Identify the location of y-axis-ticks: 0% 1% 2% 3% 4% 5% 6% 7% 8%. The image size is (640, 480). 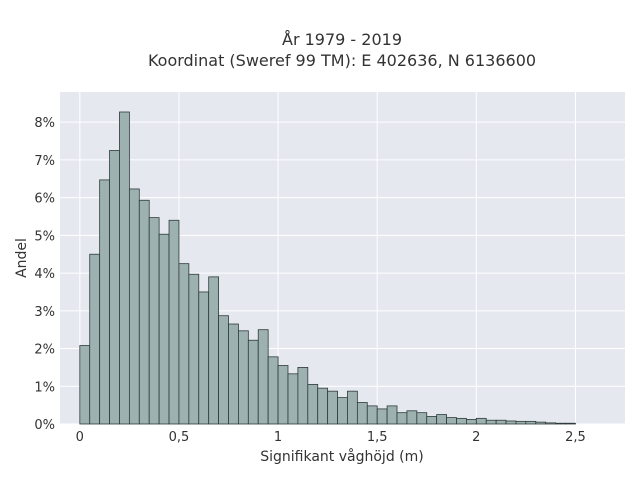
(44, 274).